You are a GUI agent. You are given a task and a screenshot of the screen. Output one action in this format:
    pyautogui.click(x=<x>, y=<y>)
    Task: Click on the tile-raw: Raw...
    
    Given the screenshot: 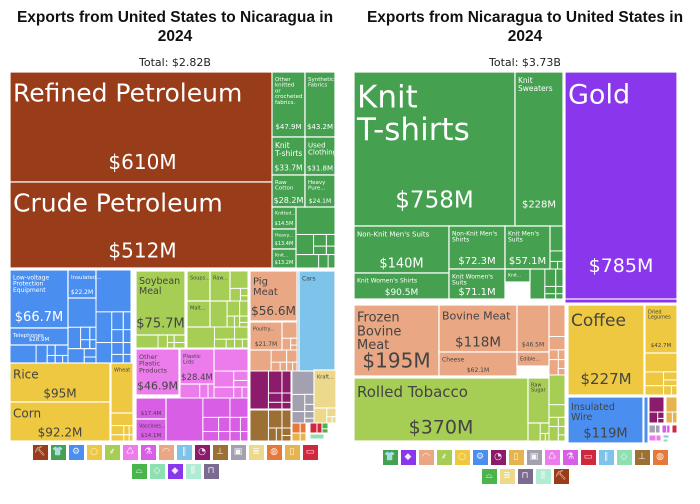 What is the action you would take?
    pyautogui.click(x=220, y=286)
    